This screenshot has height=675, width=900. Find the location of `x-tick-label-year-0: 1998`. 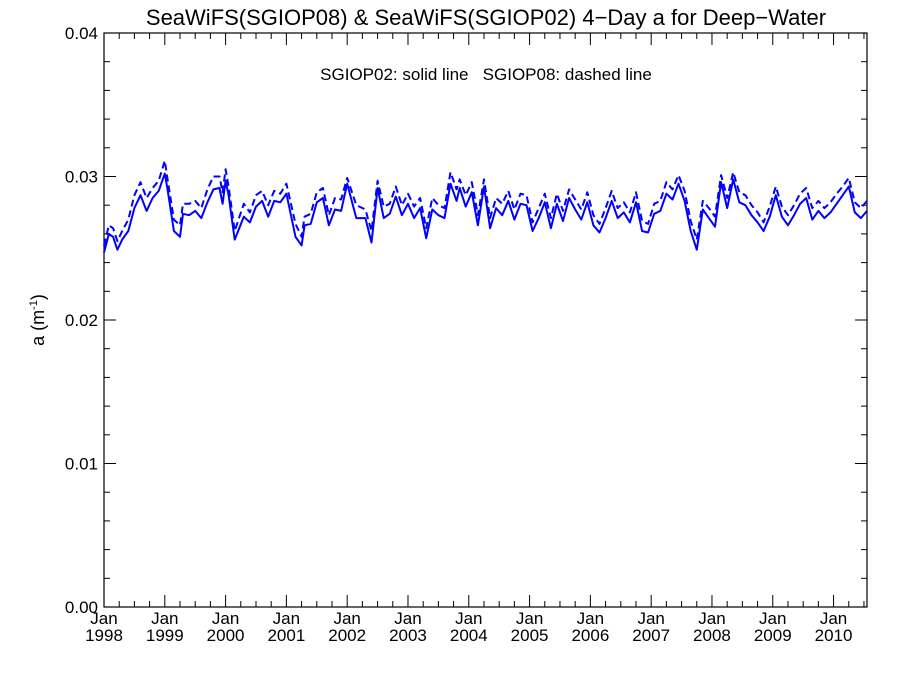

x-tick-label-year-0: 1998 is located at coordinates (104, 635).